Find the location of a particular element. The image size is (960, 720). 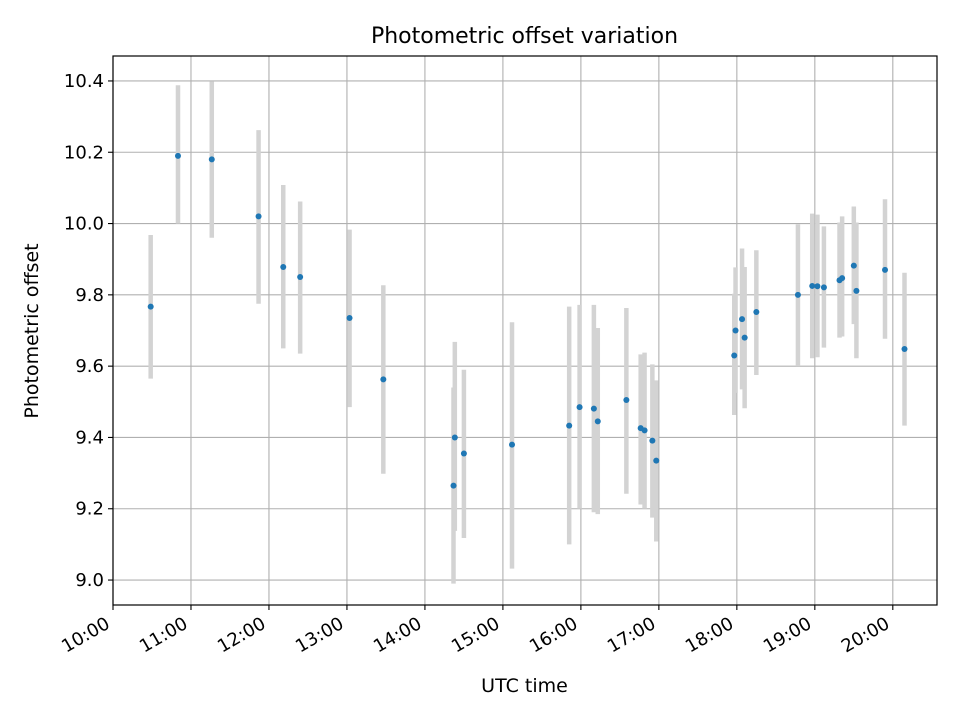

chart-title: Photometric offset variation is located at coordinates (524, 36).